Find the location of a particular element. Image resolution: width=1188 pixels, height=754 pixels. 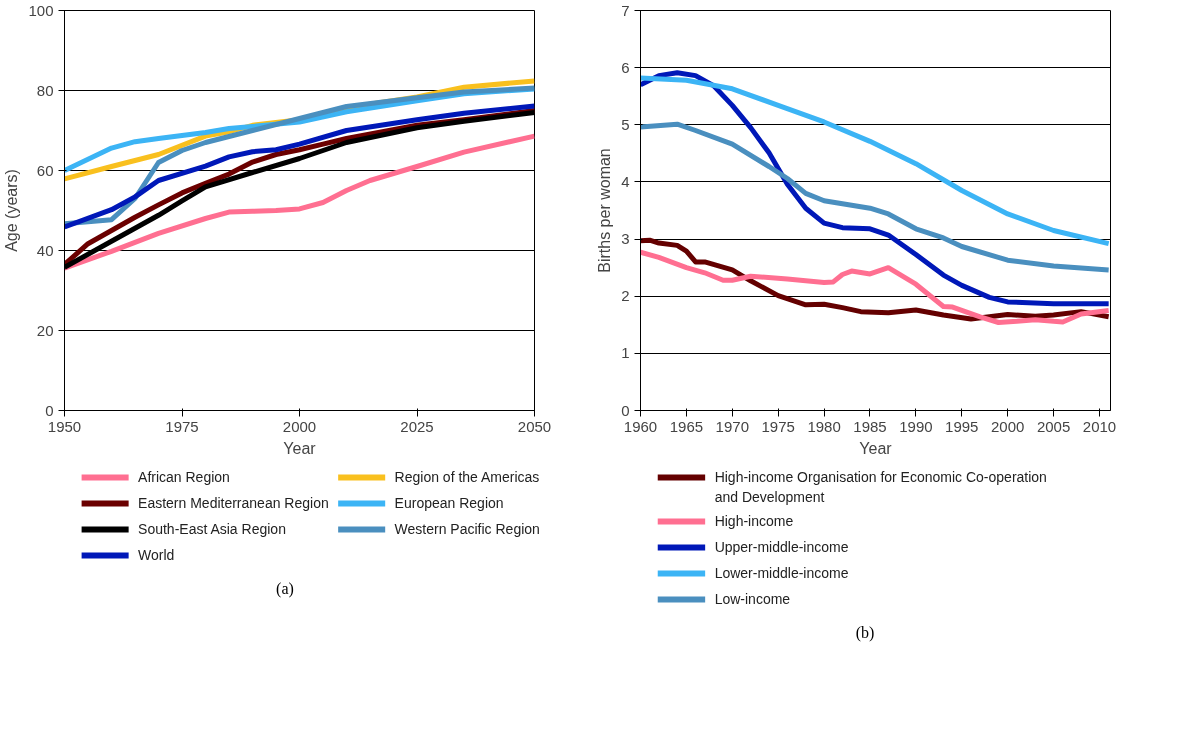

legend-label: Western Pacific Region is located at coordinates (467, 528).